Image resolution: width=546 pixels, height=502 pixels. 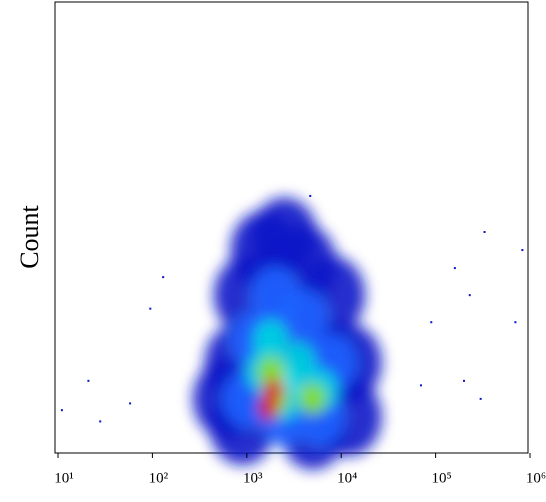 What do you see at coordinates (64, 478) in the screenshot?
I see `x-tick-label: 10¹` at bounding box center [64, 478].